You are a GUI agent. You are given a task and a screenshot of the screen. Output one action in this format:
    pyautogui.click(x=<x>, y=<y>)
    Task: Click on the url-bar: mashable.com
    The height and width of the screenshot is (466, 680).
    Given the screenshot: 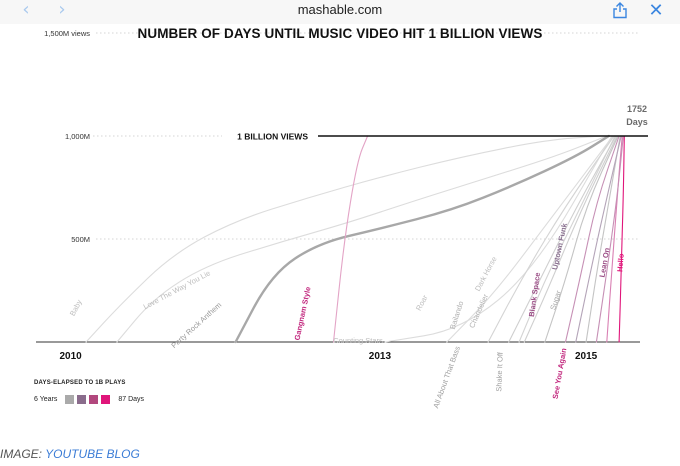 What is the action you would take?
    pyautogui.click(x=340, y=9)
    